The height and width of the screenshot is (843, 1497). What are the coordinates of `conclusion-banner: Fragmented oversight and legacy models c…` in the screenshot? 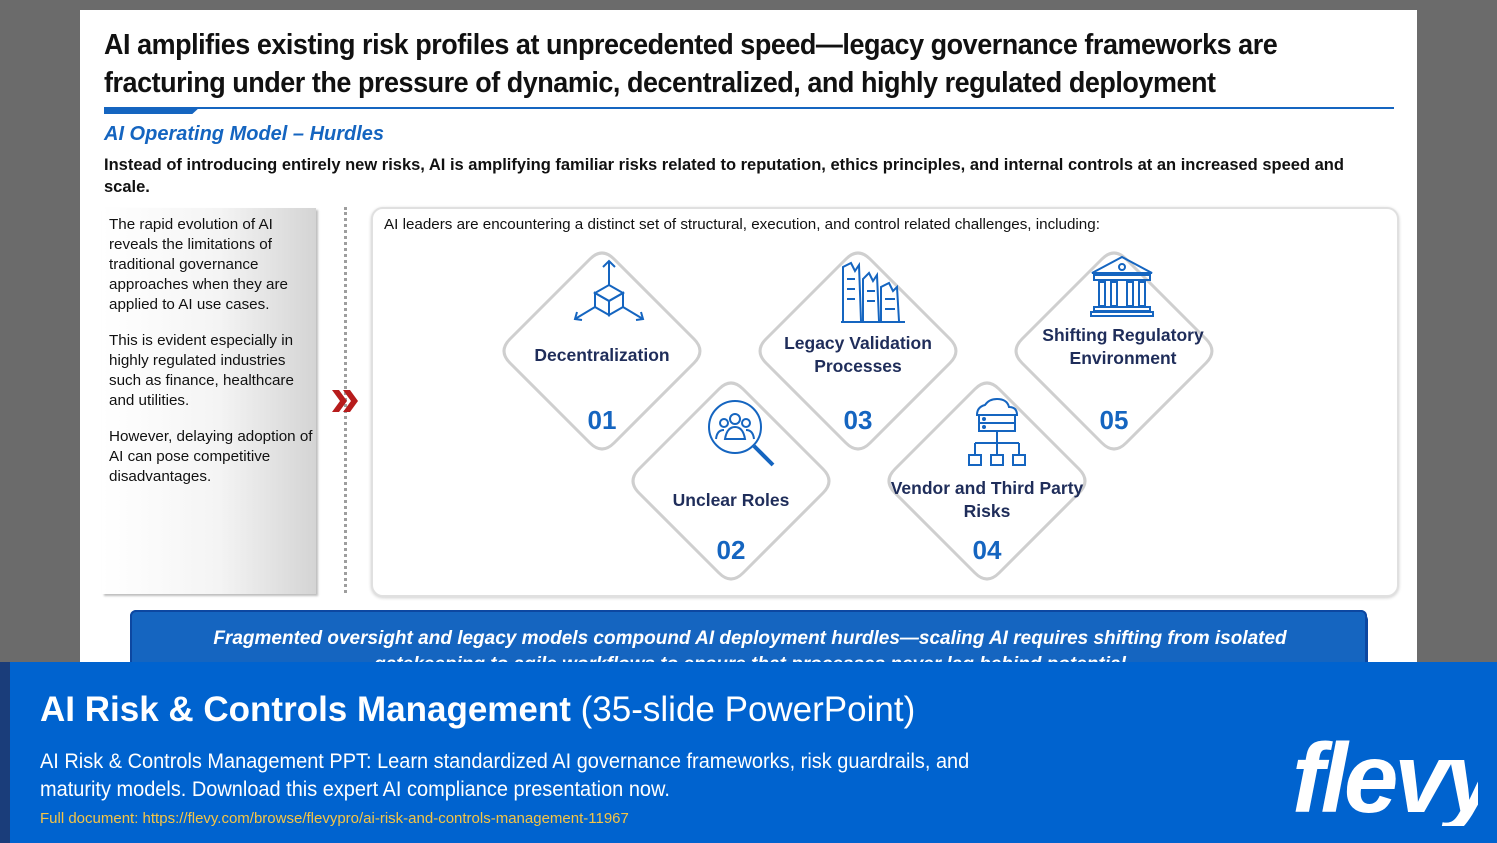 It's located at (748, 640).